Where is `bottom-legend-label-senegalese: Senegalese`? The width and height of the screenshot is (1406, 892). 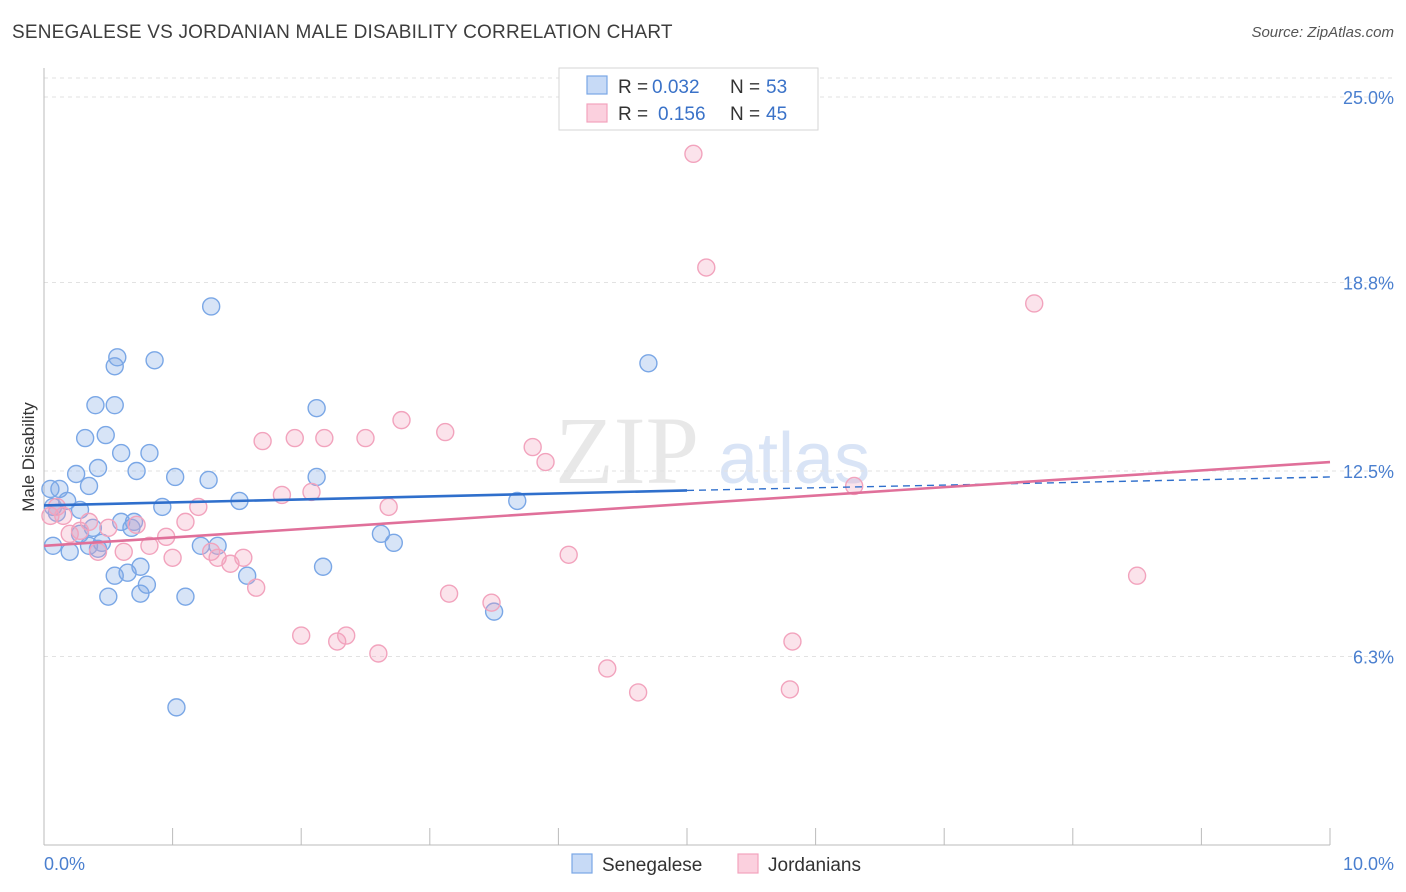 bottom-legend-label-senegalese: Senegalese is located at coordinates (652, 865).